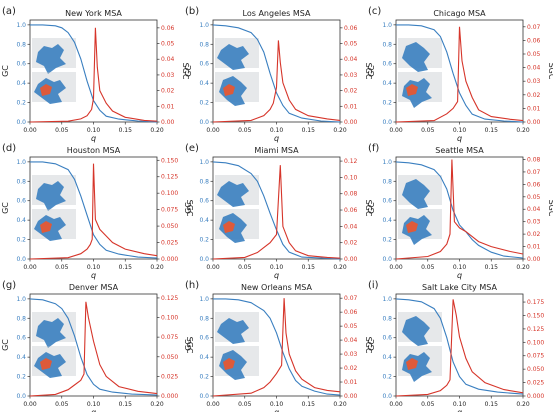  What do you see at coordinates (373, 285) in the screenshot?
I see `panel-label: (i)` at bounding box center [373, 285].